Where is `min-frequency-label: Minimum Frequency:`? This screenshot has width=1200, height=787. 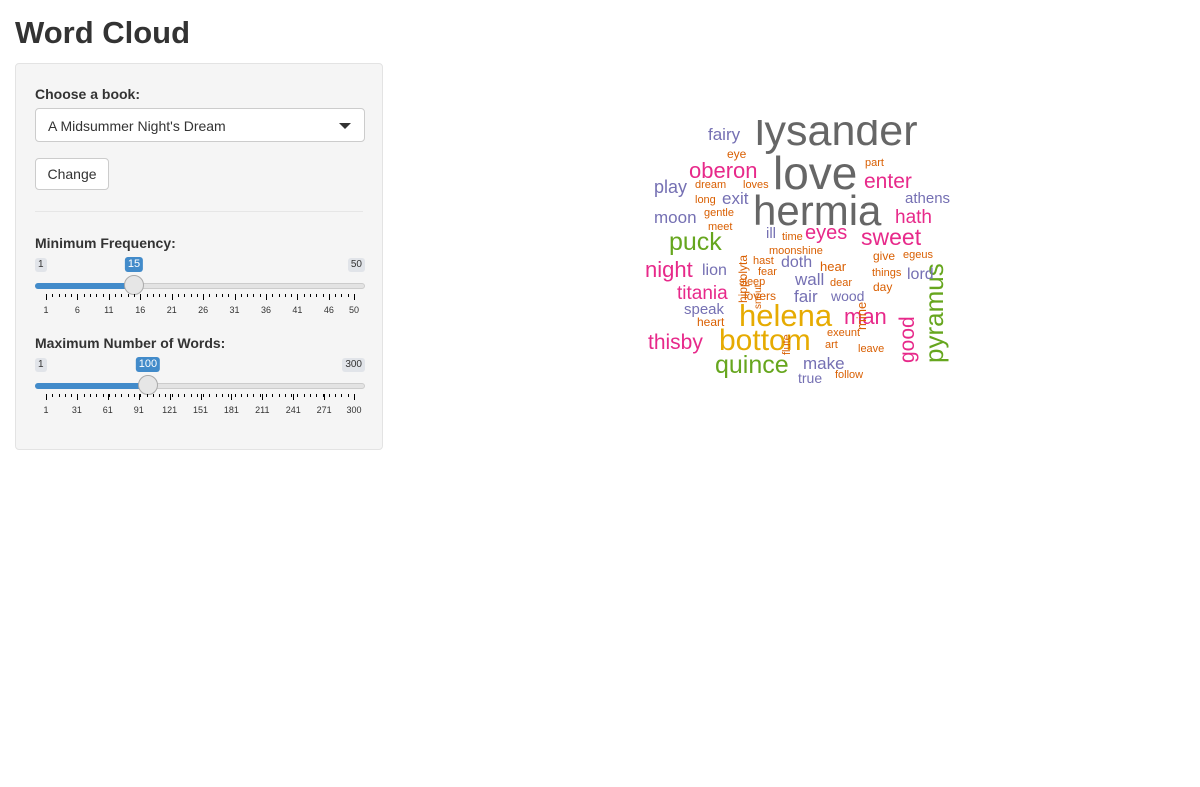
min-frequency-label: Minimum Frequency: is located at coordinates (105, 243).